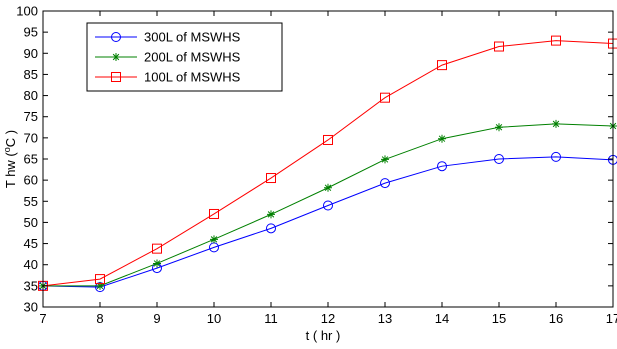 The height and width of the screenshot is (349, 617). Describe the element at coordinates (214, 318) in the screenshot. I see `x-tick-label: 10` at that location.